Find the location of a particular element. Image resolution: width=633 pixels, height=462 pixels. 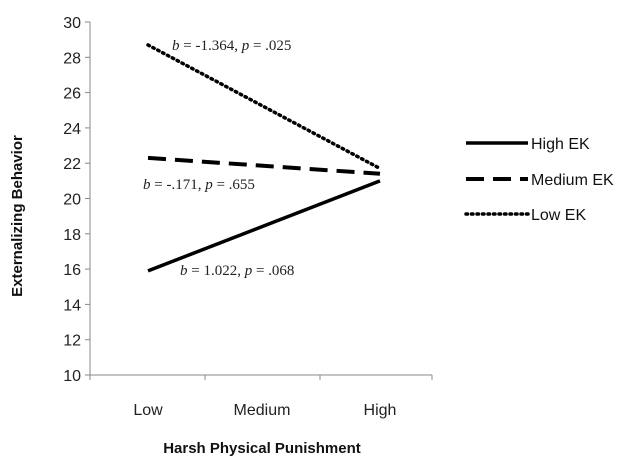

annotation-b-value: = 1.022, is located at coordinates (216, 271).